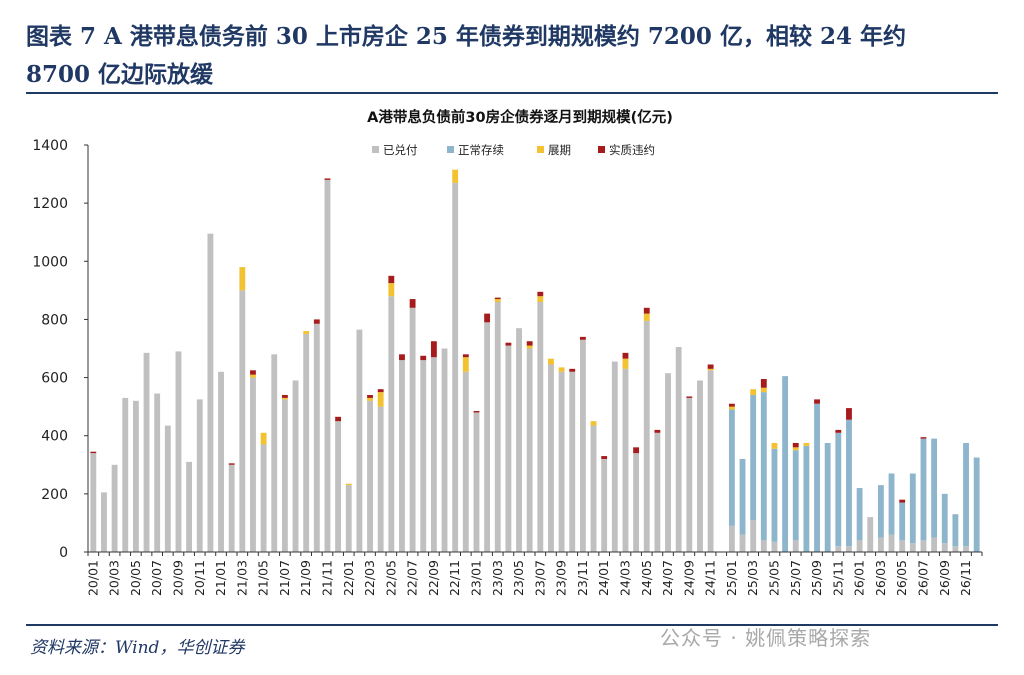  What do you see at coordinates (454, 578) in the screenshot?
I see `x-tick-label: 22/11` at bounding box center [454, 578].